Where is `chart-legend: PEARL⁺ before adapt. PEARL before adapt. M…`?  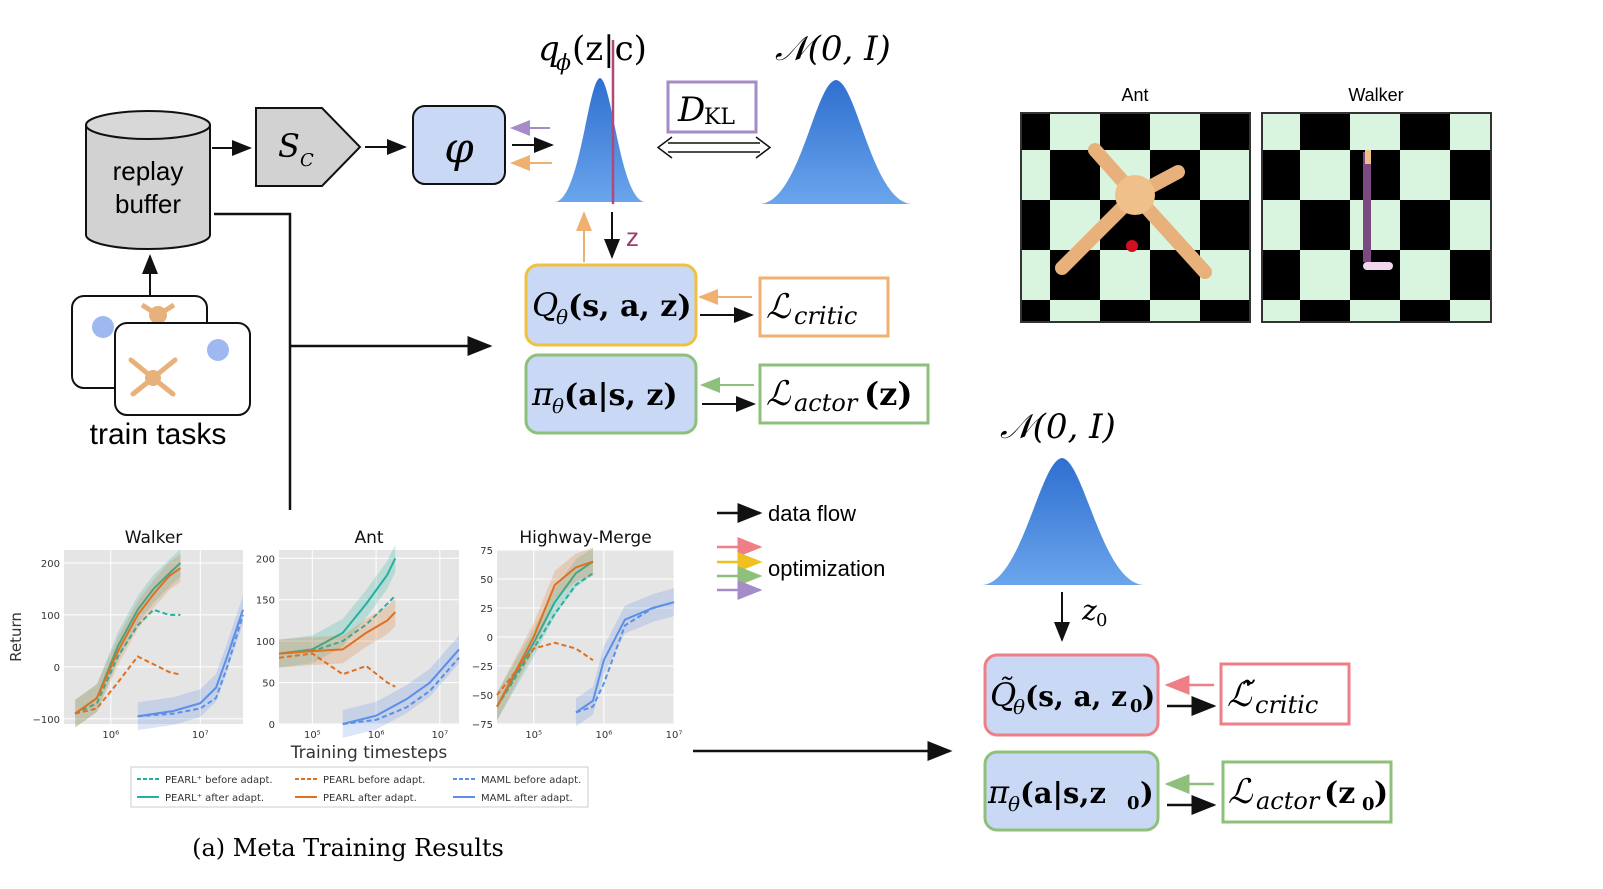
chart-legend: PEARL⁺ before adapt. PEARL before adapt. M… is located at coordinates (359, 787).